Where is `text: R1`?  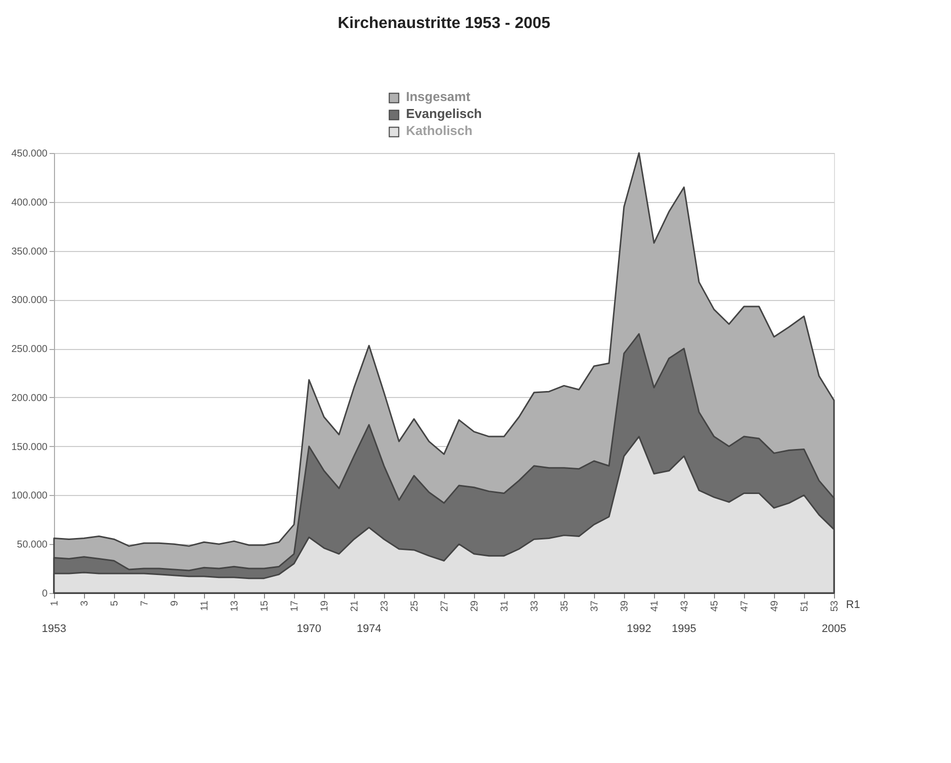 text: R1 is located at coordinates (853, 605).